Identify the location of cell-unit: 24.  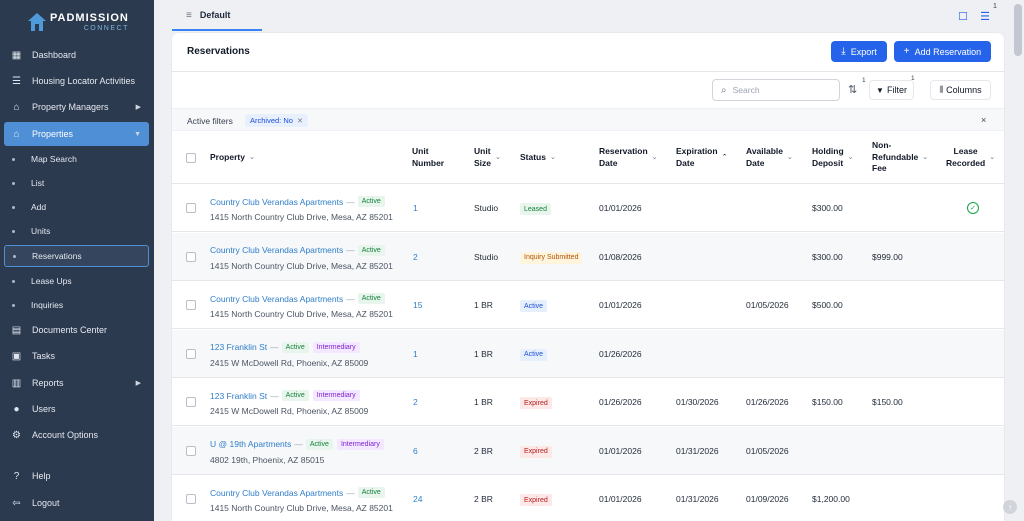
(418, 499).